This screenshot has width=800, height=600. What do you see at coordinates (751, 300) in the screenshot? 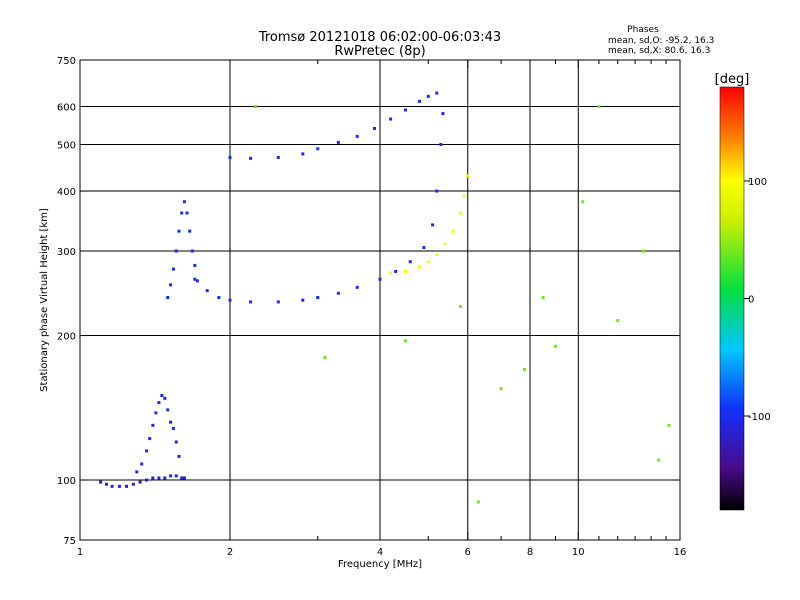
I see `colorbar-tick-label: 0` at bounding box center [751, 300].